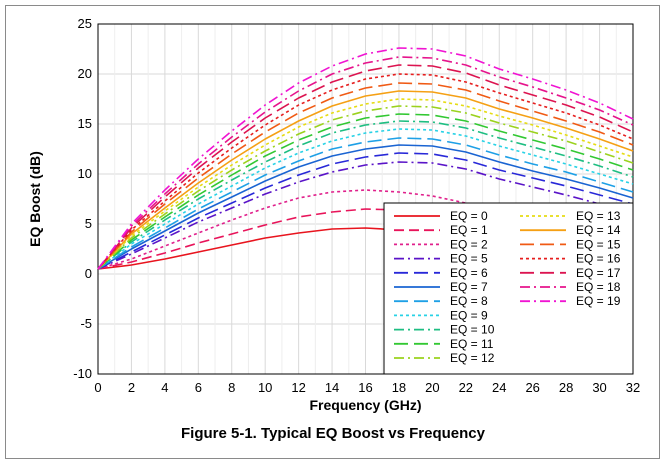 The image size is (667, 466). What do you see at coordinates (131, 387) in the screenshot?
I see `x-tick-label: 2` at bounding box center [131, 387].